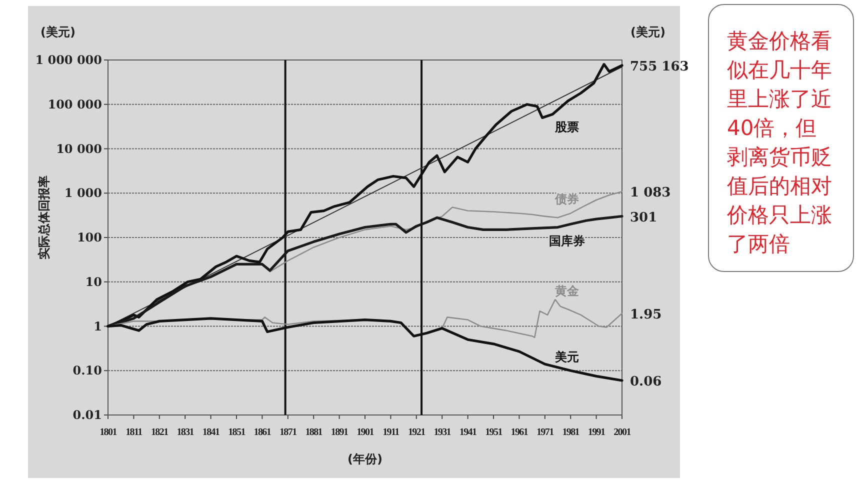 The height and width of the screenshot is (488, 860). Describe the element at coordinates (89, 237) in the screenshot. I see `y-tick-label: 100` at that location.